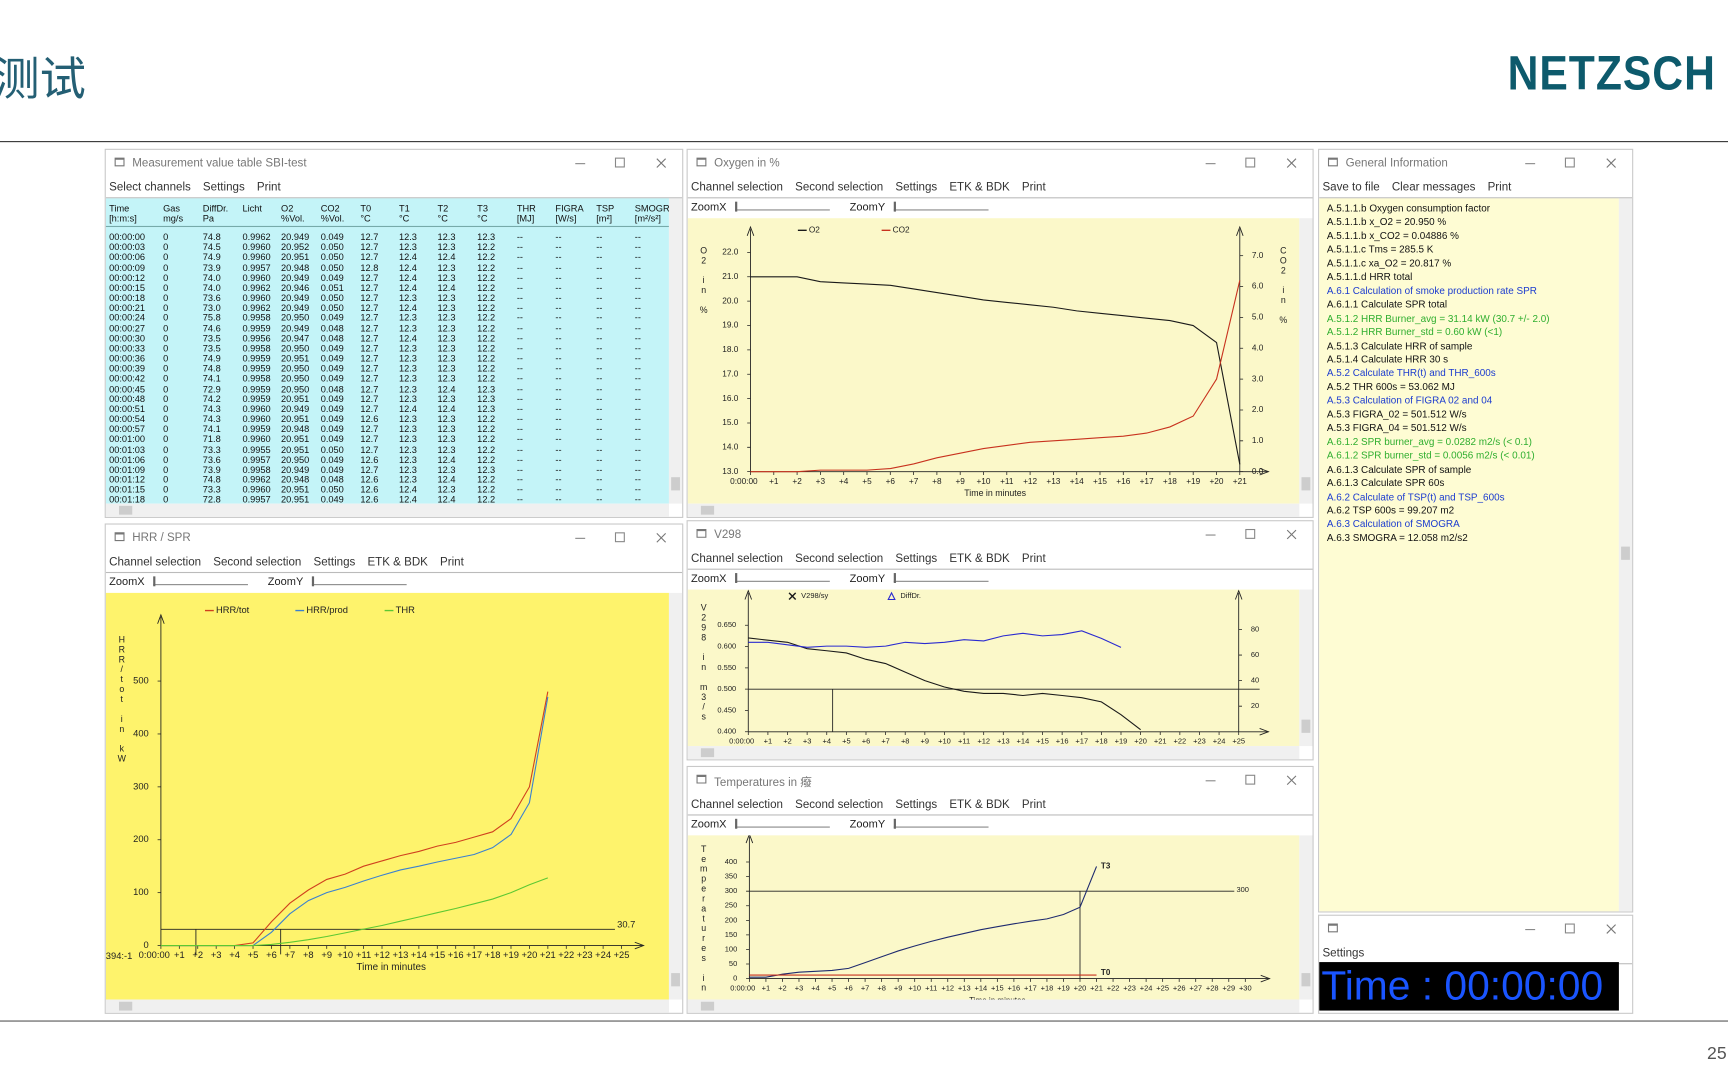  What do you see at coordinates (166, 389) in the screenshot?
I see `table-cell: 0` at bounding box center [166, 389].